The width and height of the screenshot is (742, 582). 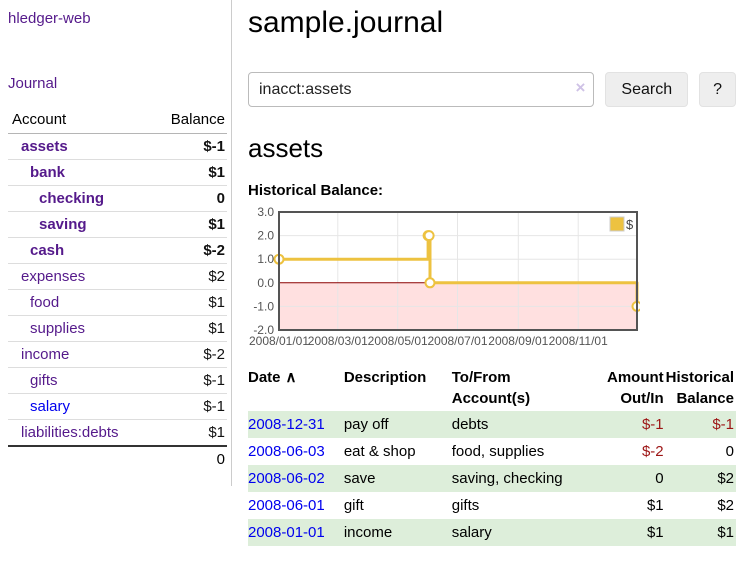 I want to click on search-input, so click(x=421, y=89).